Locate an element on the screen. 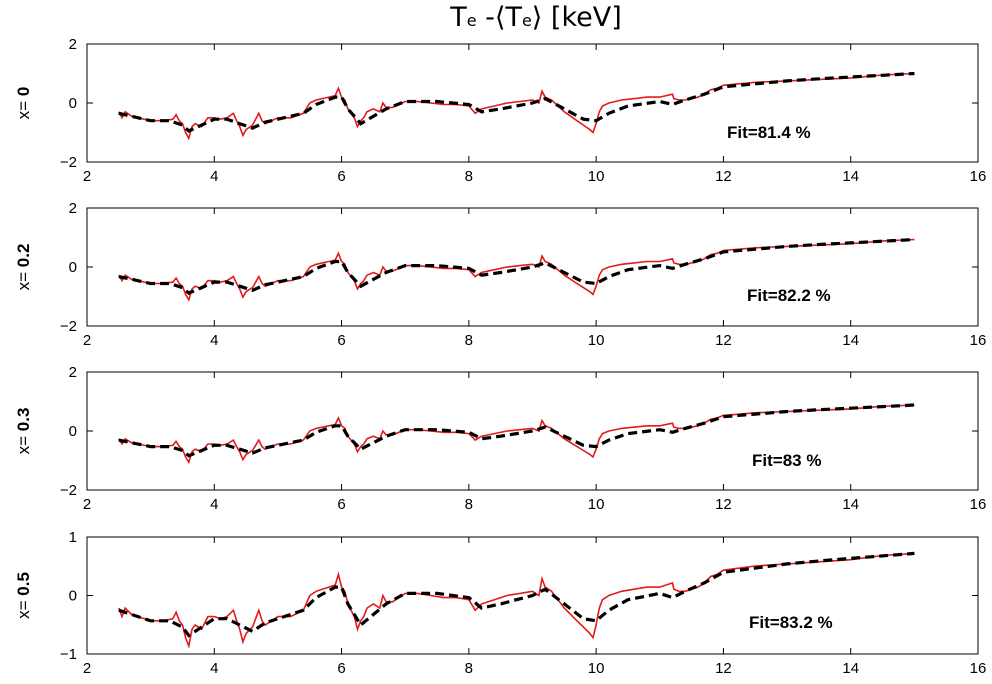 This screenshot has width=992, height=684. y-axis-label: x= 0.2 is located at coordinates (23, 267).